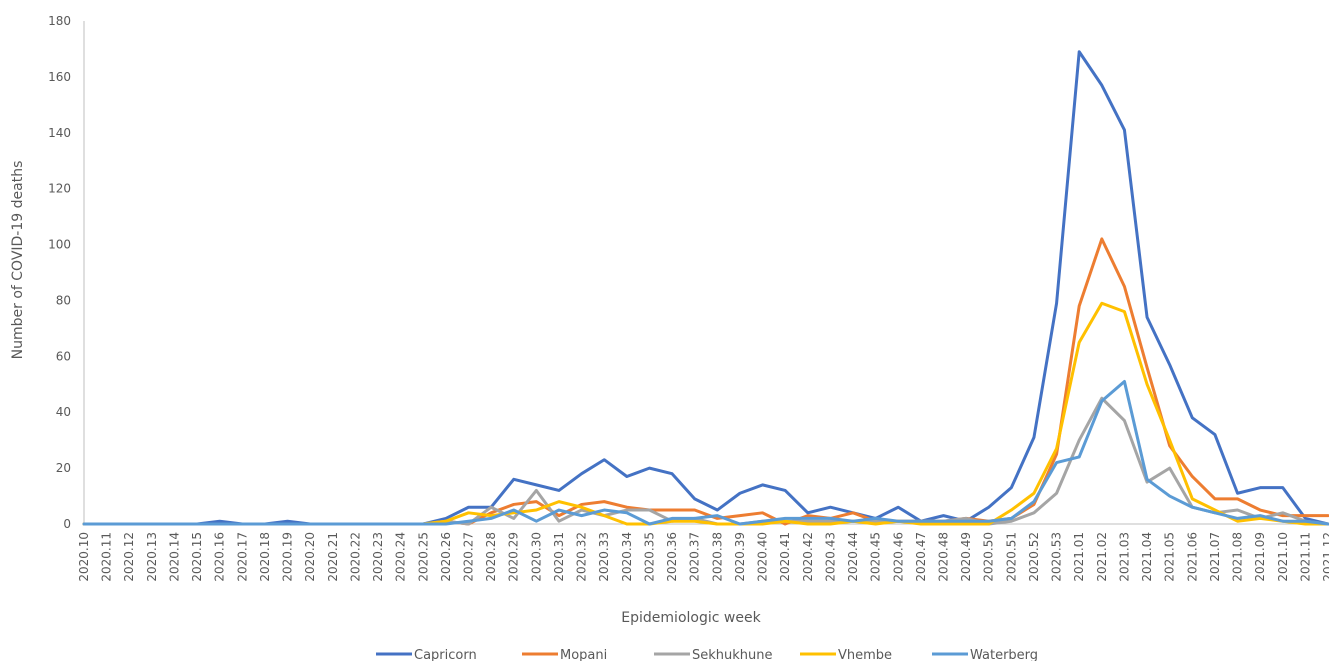 This screenshot has width=1329, height=661. What do you see at coordinates (853, 557) in the screenshot?
I see `x-tick-label: 2020.44` at bounding box center [853, 557].